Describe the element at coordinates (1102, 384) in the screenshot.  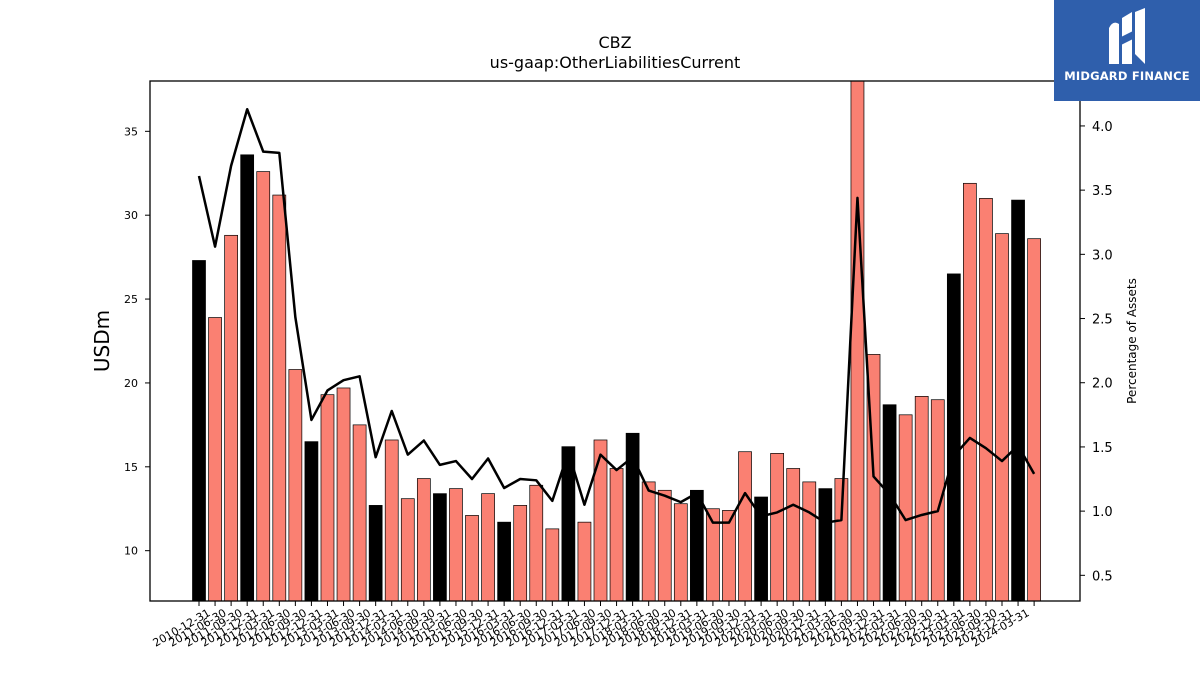
I see `y2-tick-label: 2.0` at that location.